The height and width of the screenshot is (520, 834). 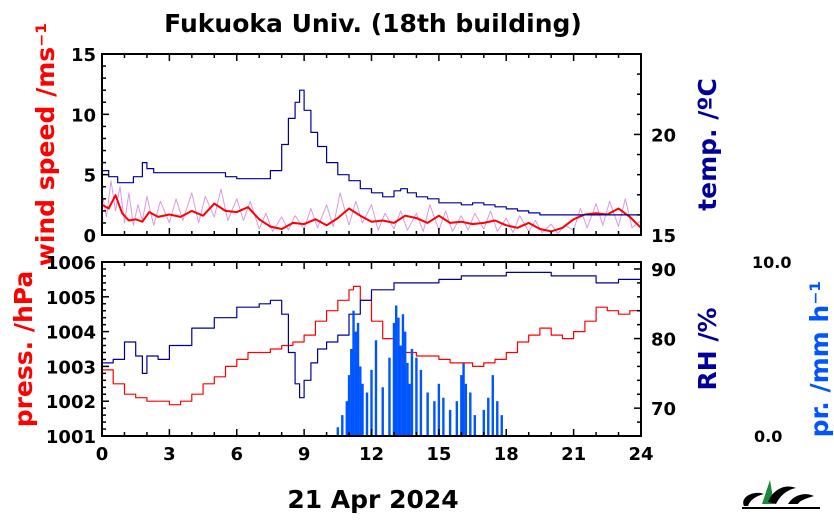 I want to click on y-left-axis-title: wind speed /ms⁻¹, so click(x=45, y=145).